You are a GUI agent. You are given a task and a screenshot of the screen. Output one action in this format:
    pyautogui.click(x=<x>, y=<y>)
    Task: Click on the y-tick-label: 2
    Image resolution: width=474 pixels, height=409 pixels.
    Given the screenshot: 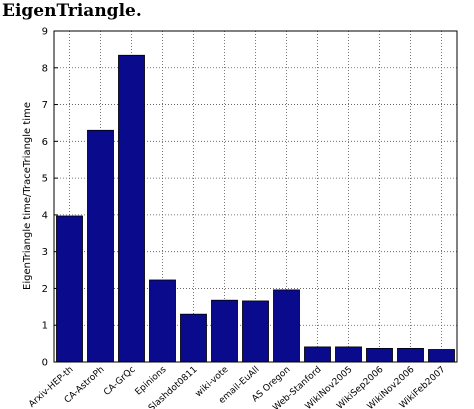 What is the action you would take?
    pyautogui.click(x=45, y=289)
    